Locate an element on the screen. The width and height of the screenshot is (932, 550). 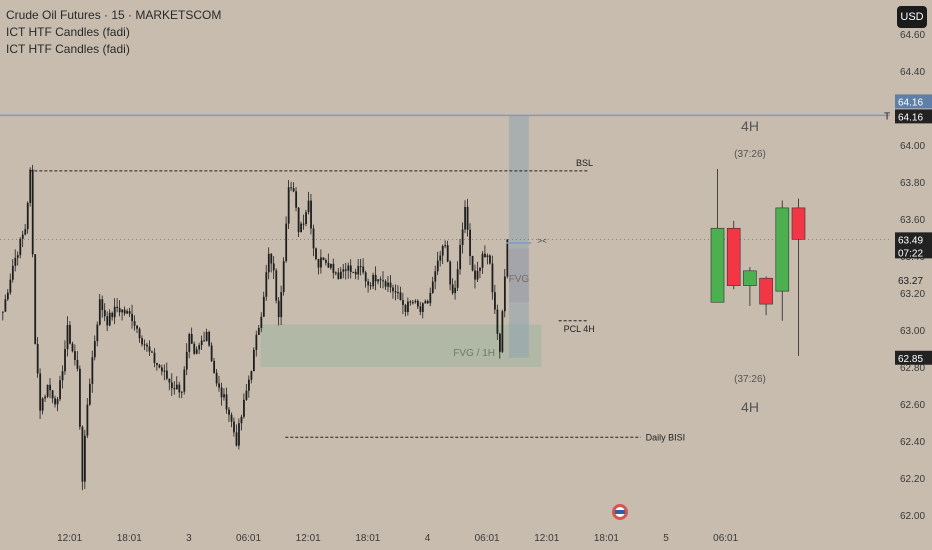
x-tick-label: 12:01 is located at coordinates (69, 538).